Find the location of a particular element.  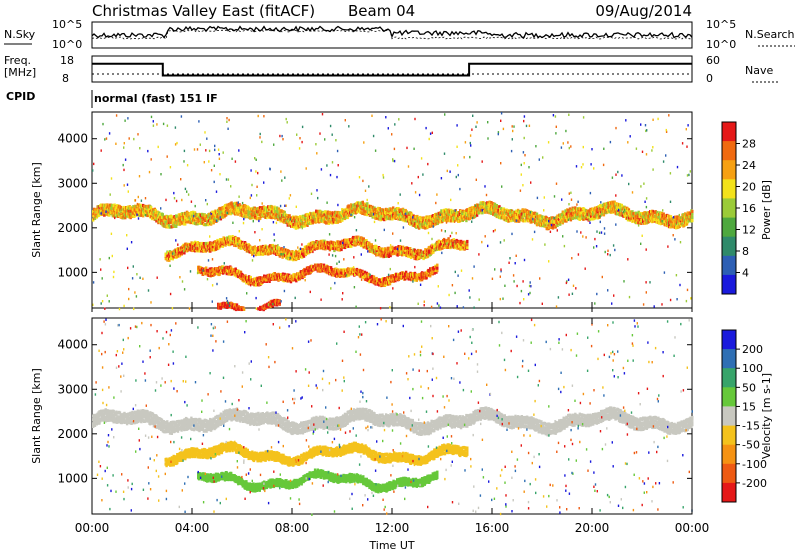

freq-panel-frame is located at coordinates (392, 69).